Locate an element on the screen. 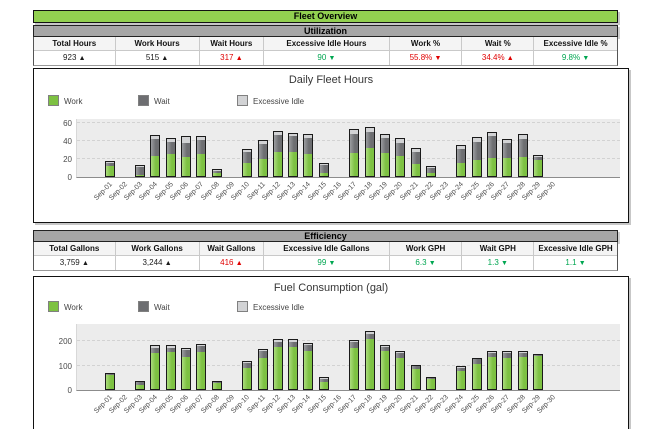 This screenshot has width=650, height=429. chart-title: Fuel Consumption (gal) is located at coordinates (331, 288).